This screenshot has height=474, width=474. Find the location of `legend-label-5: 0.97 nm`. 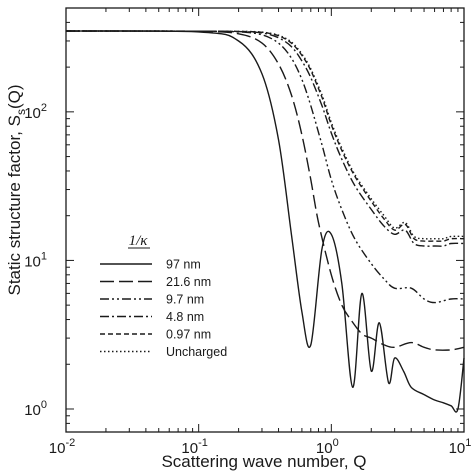

legend-label-5: 0.97 nm is located at coordinates (188, 335).